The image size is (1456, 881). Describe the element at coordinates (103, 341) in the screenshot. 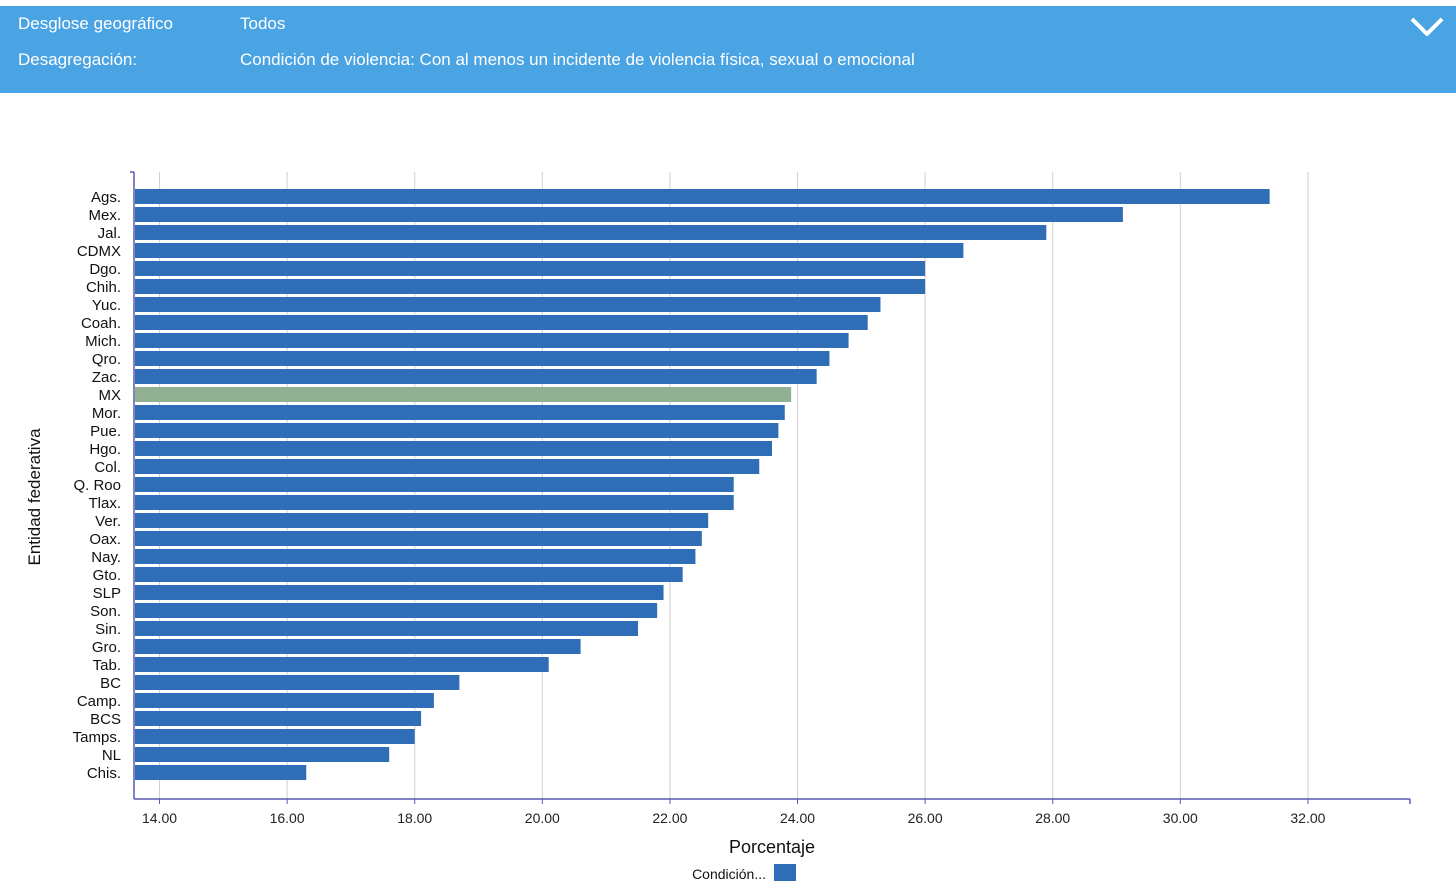

I see `y-tick-label: Mich.` at that location.